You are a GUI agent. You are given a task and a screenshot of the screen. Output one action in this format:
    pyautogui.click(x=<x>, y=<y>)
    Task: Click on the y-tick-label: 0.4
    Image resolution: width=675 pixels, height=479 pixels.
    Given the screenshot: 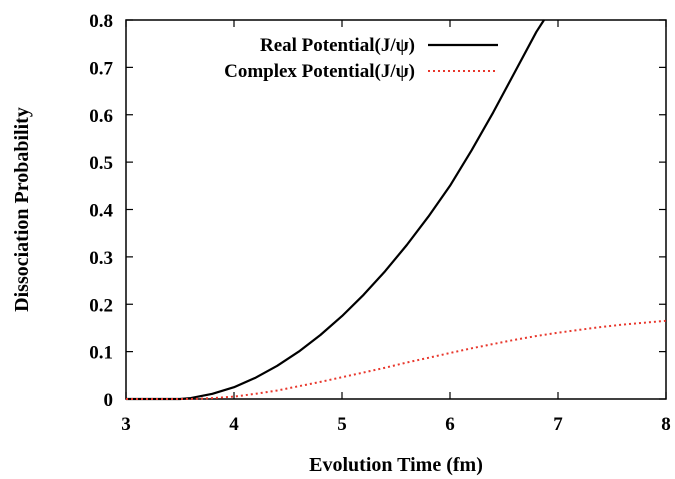 What is the action you would take?
    pyautogui.click(x=101, y=211)
    